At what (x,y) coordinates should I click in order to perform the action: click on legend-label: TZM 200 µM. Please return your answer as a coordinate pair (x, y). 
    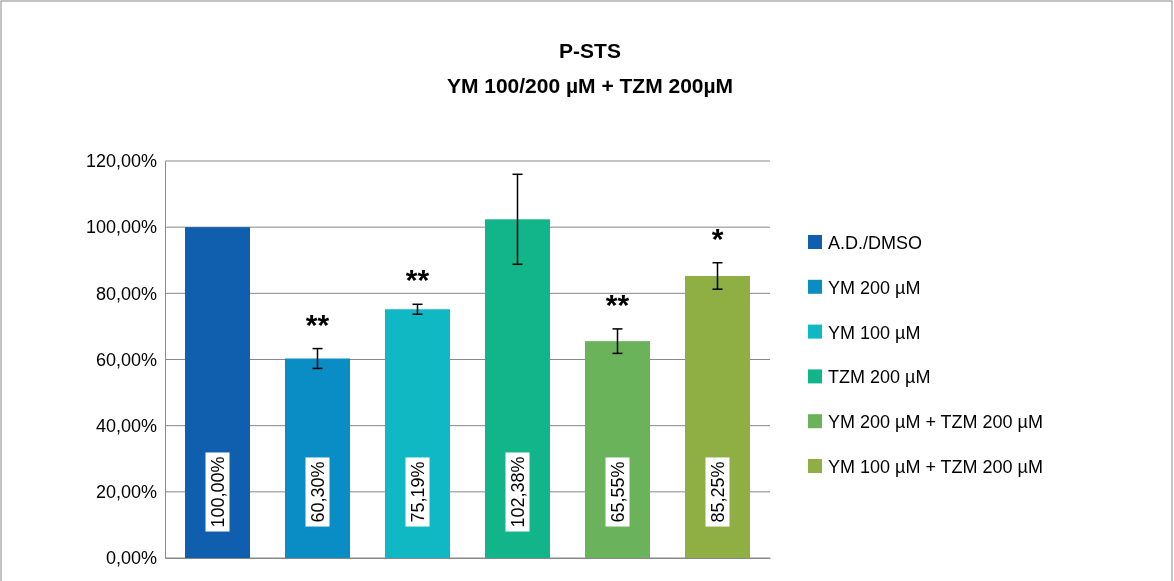
    Looking at the image, I should click on (879, 377).